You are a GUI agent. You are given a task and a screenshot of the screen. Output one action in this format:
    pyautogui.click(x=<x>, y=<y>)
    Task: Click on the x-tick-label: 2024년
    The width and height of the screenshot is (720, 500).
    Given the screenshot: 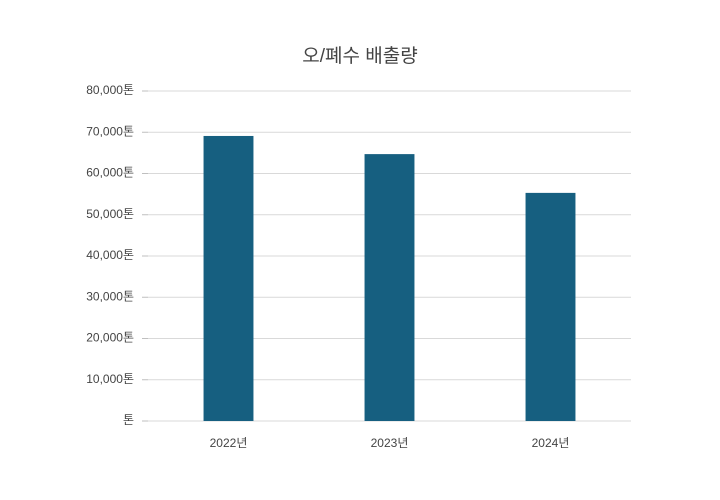 What is the action you would take?
    pyautogui.click(x=551, y=443)
    